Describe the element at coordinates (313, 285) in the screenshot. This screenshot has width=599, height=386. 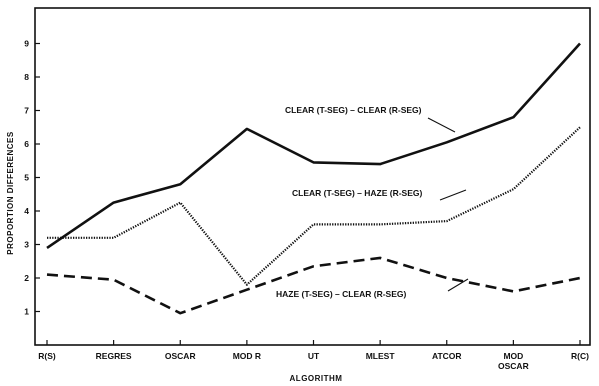
I see `series-line-dashed` at that location.